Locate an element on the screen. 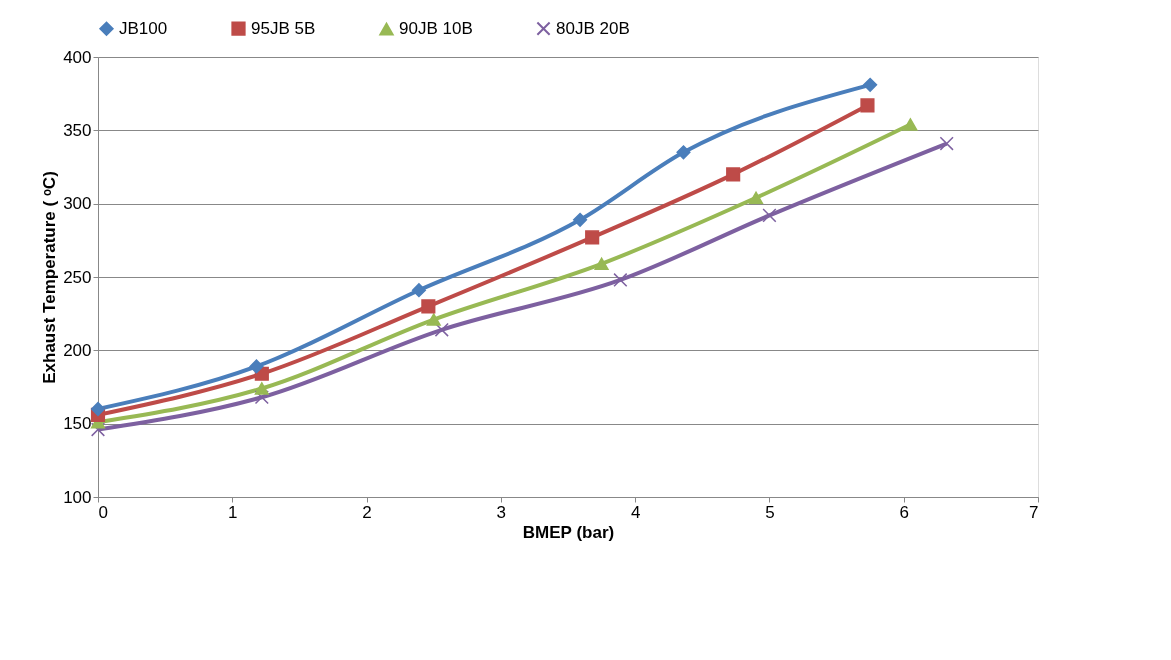 This screenshot has width=1171, height=660. x-tick-label: 6 is located at coordinates (904, 512).